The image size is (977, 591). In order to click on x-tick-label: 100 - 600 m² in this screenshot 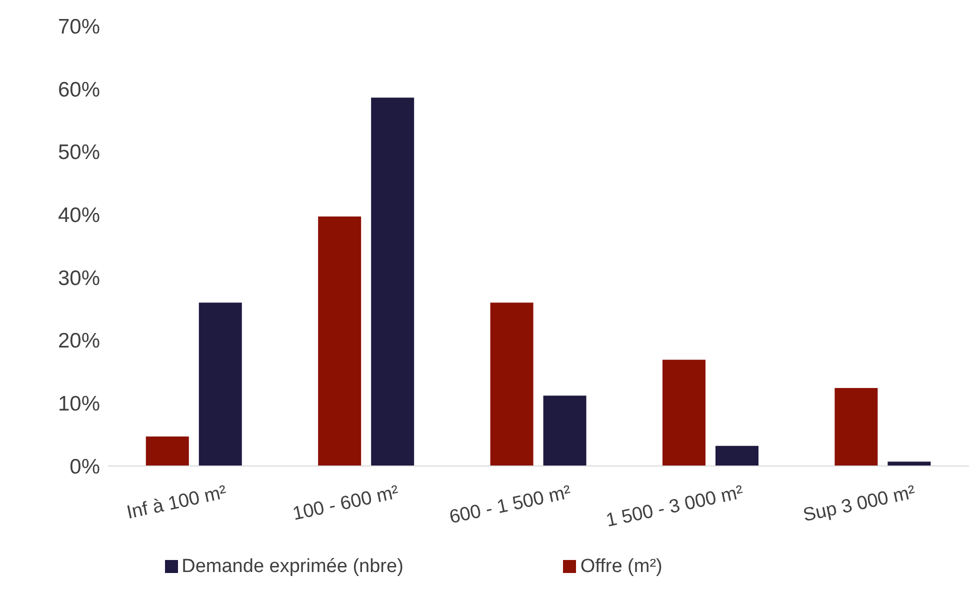, I will do `click(345, 503)`.